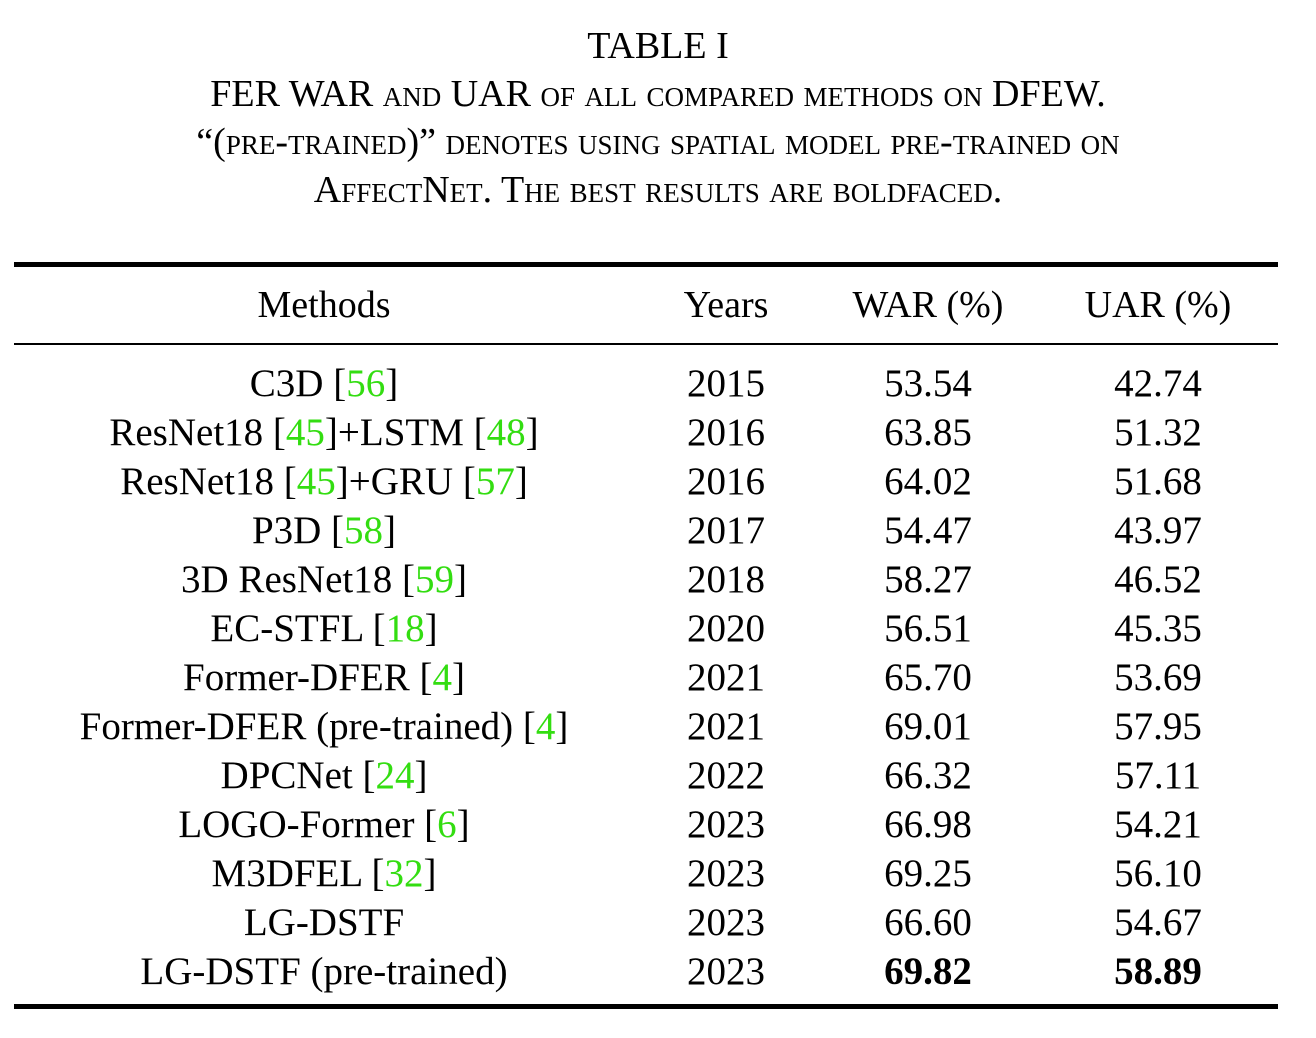 The height and width of the screenshot is (1038, 1316). Describe the element at coordinates (928, 677) in the screenshot. I see `war-cell: 65.70` at that location.